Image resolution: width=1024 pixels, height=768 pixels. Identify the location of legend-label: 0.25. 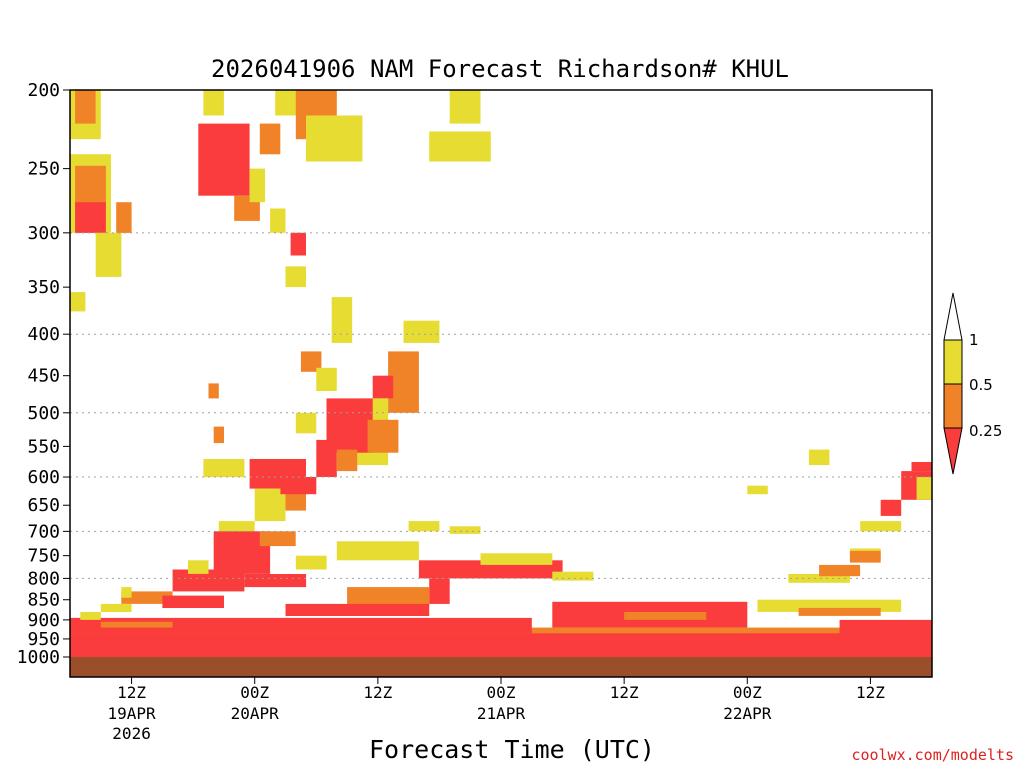
(985, 431).